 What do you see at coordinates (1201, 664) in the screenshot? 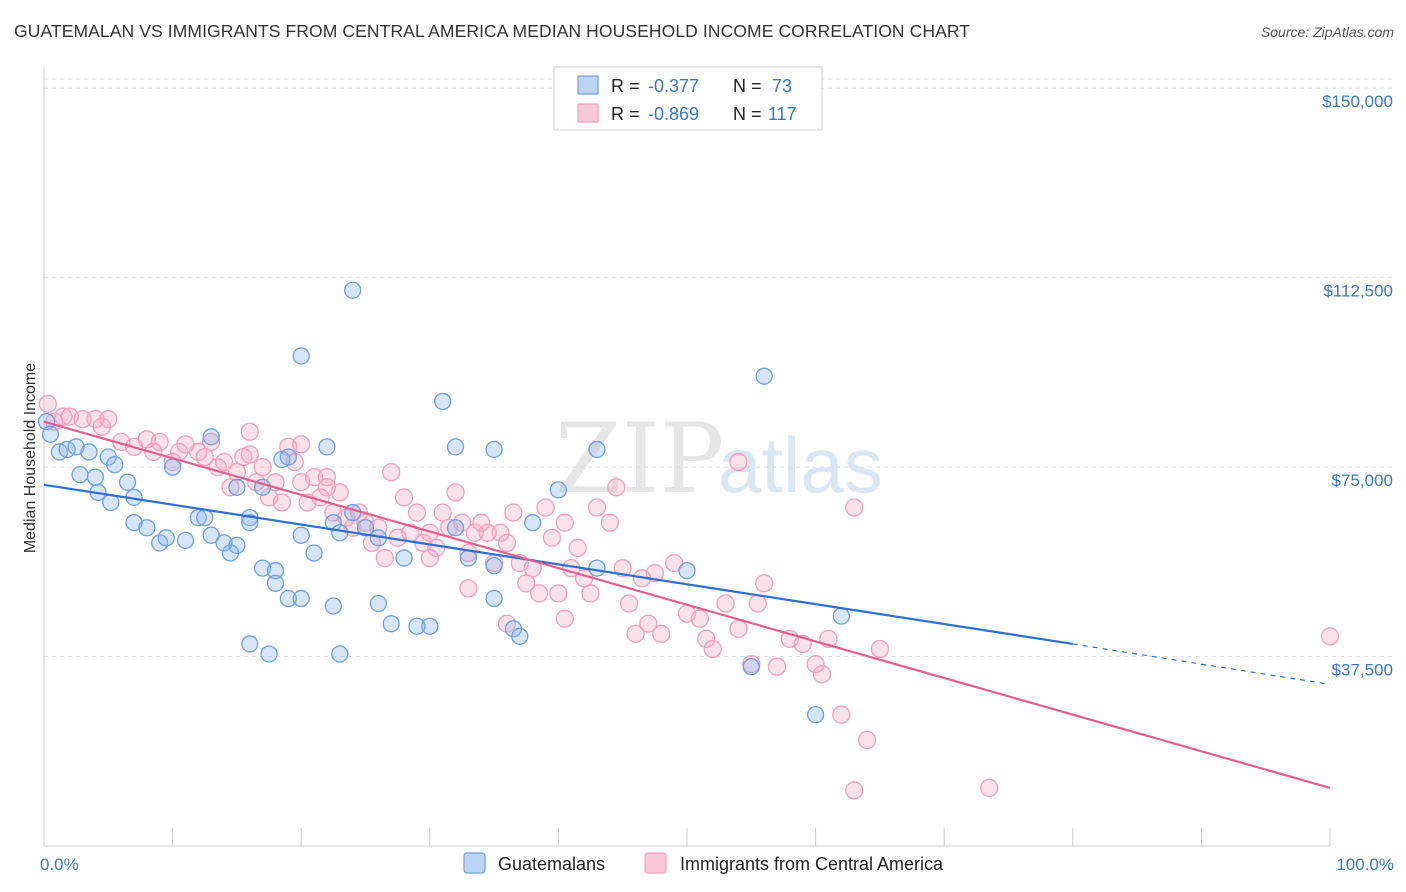
I see `trend-line-guatemalans-extension` at bounding box center [1201, 664].